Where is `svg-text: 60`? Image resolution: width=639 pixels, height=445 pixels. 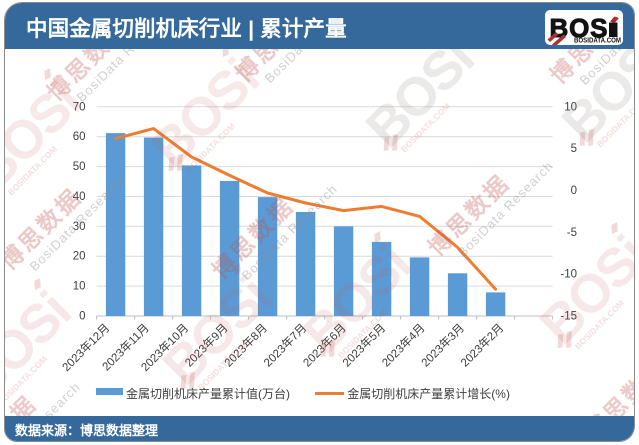
svg-text: 60 is located at coordinates (79, 137).